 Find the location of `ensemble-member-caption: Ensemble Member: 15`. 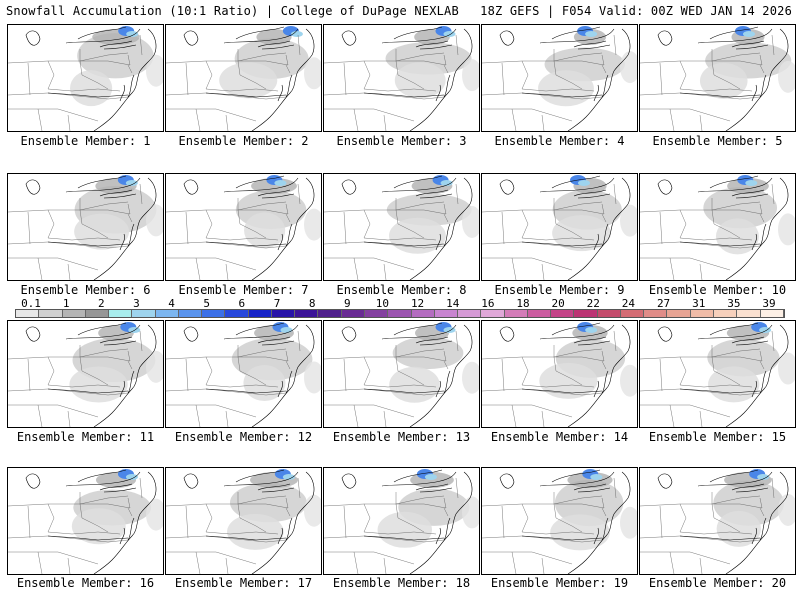

ensemble-member-caption: Ensemble Member: 15 is located at coordinates (717, 437).